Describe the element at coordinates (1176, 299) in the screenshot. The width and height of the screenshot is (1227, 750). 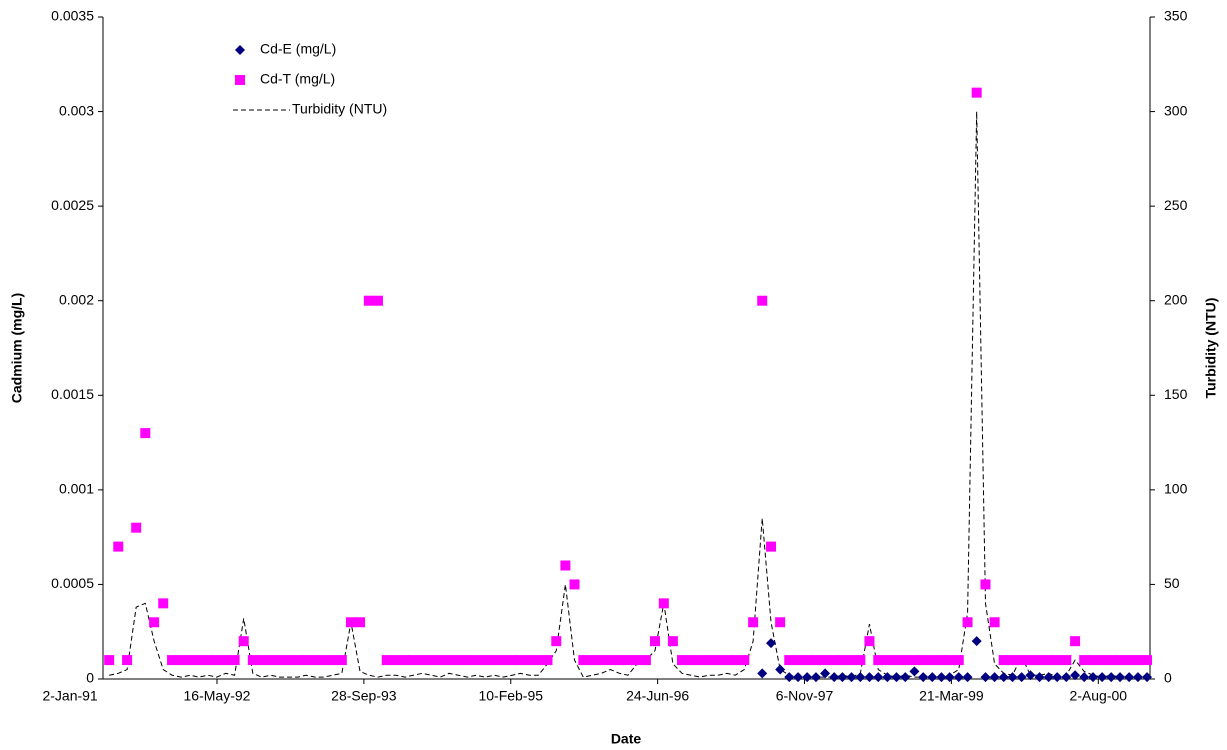
I see `y2-tick-label: 200` at that location.